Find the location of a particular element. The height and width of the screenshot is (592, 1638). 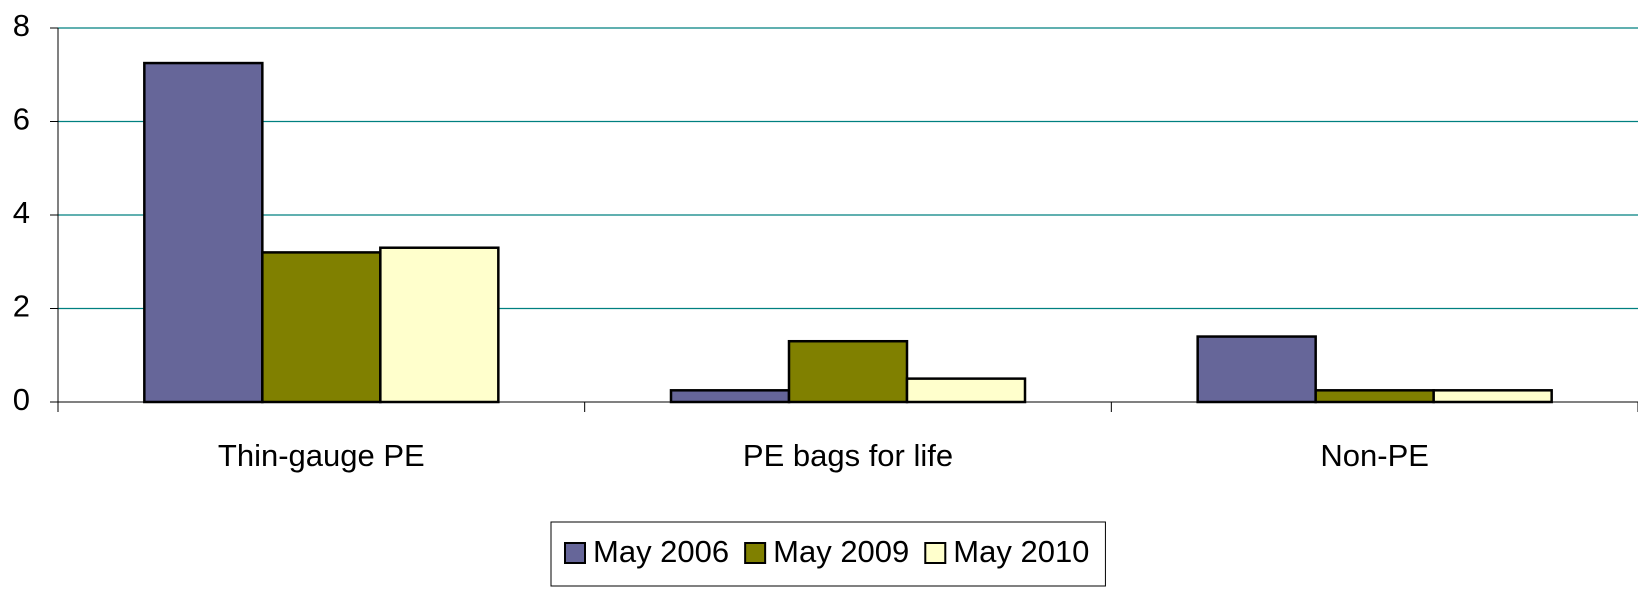

x-tick-label: PE bags for life is located at coordinates (848, 455).